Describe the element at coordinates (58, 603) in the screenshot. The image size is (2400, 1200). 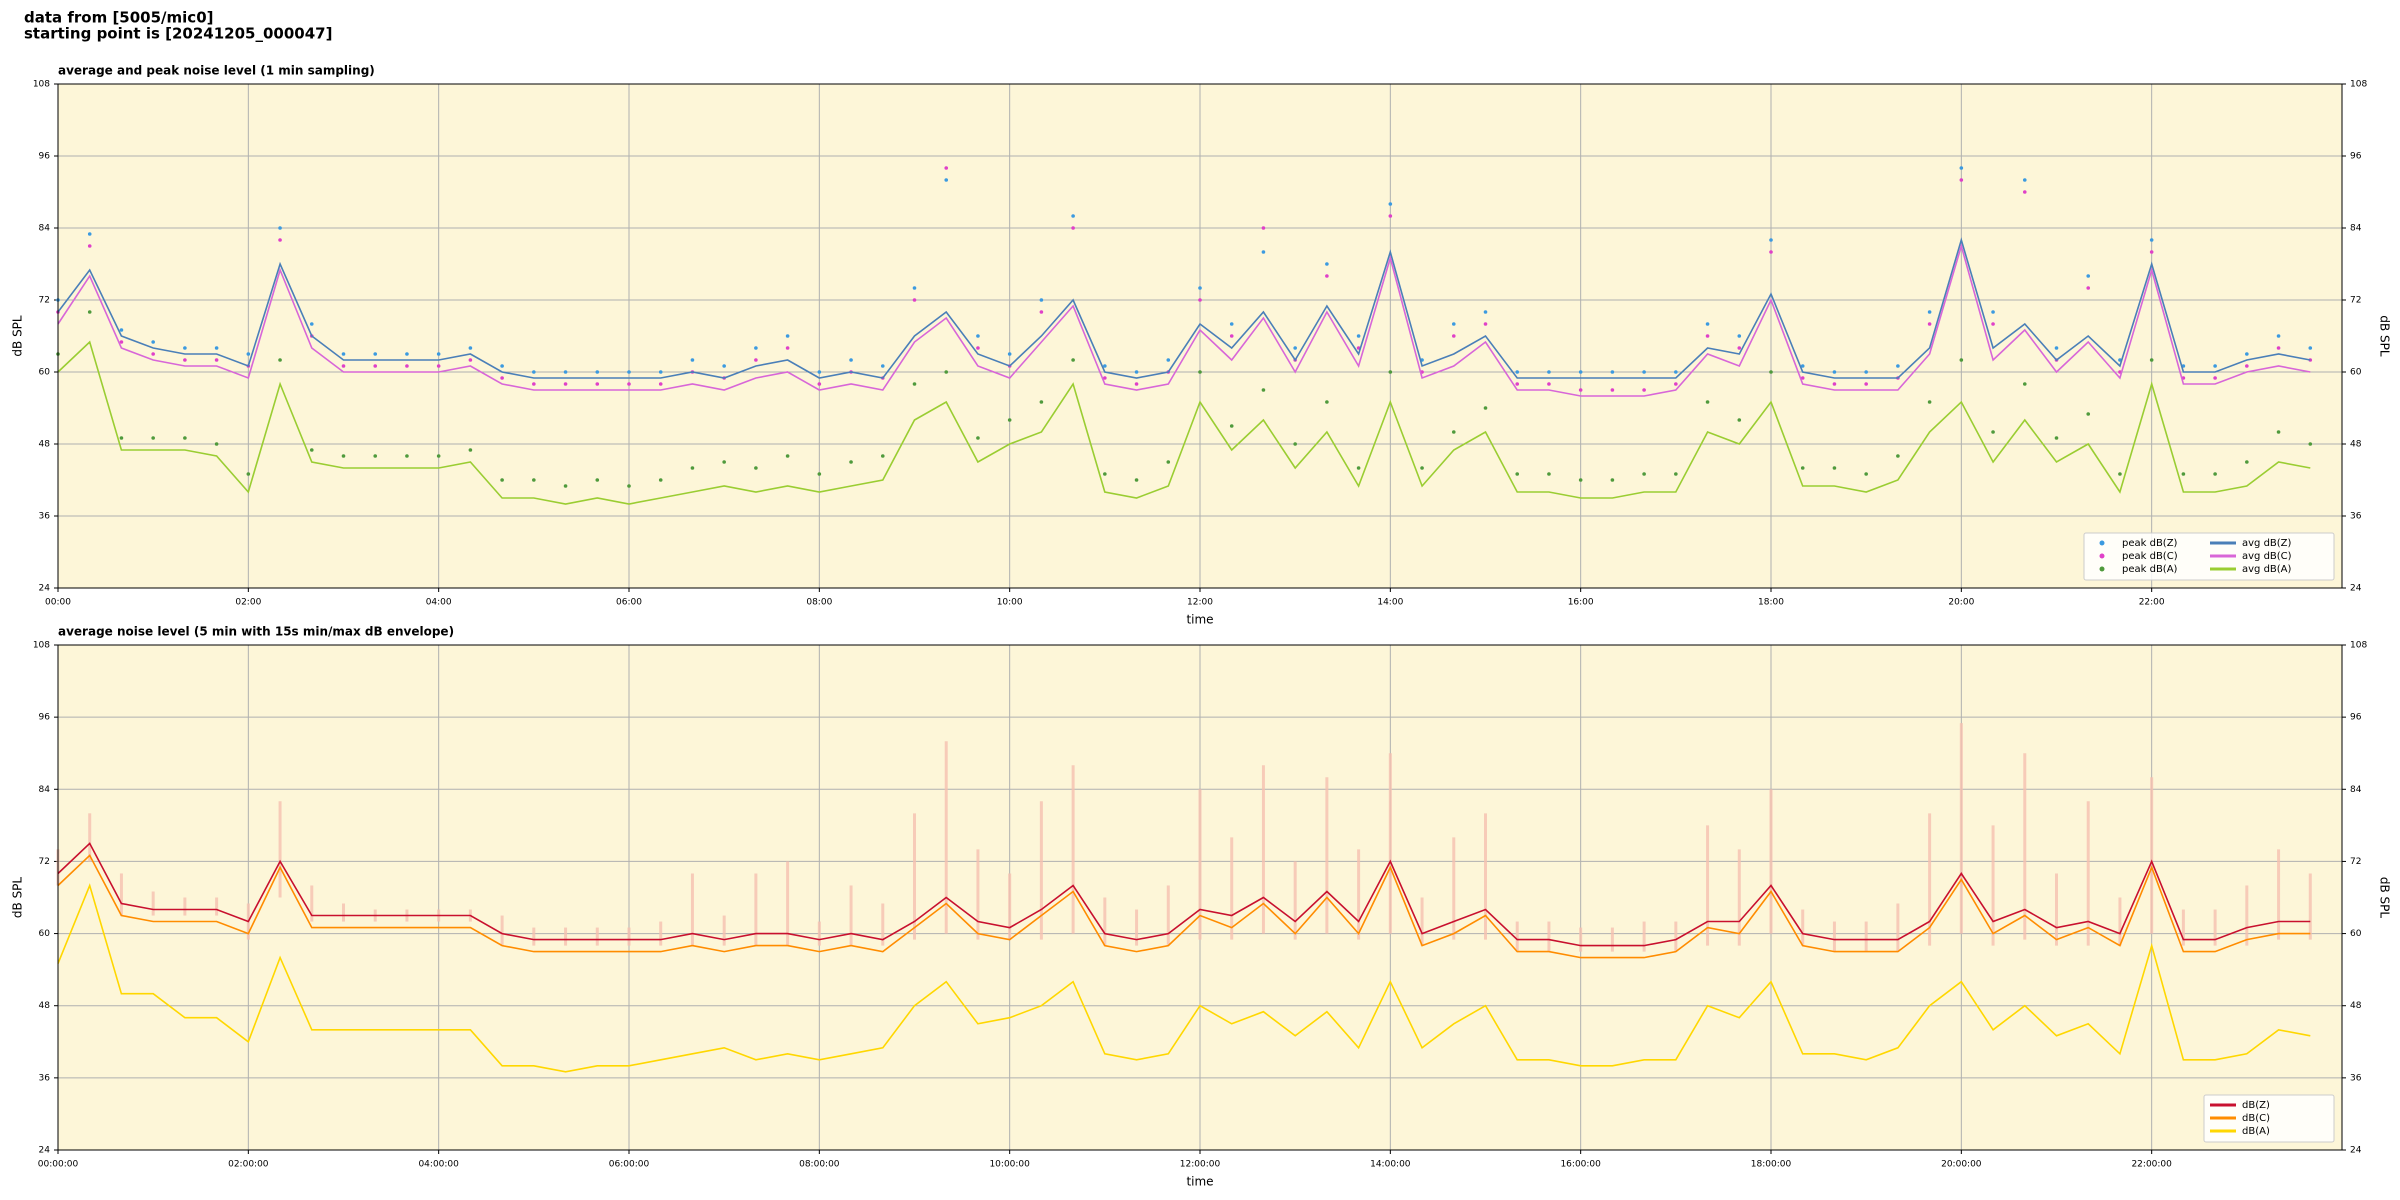
I see `x-tick-label: 00:00` at that location.